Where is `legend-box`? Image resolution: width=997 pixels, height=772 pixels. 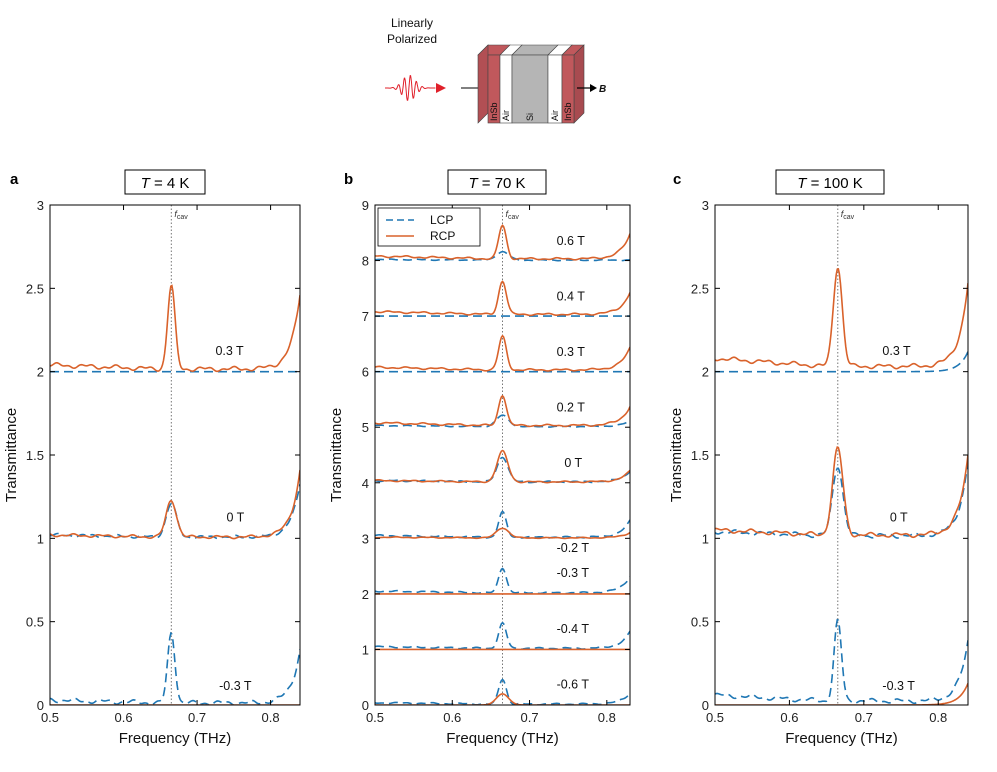
legend-box is located at coordinates (429, 227).